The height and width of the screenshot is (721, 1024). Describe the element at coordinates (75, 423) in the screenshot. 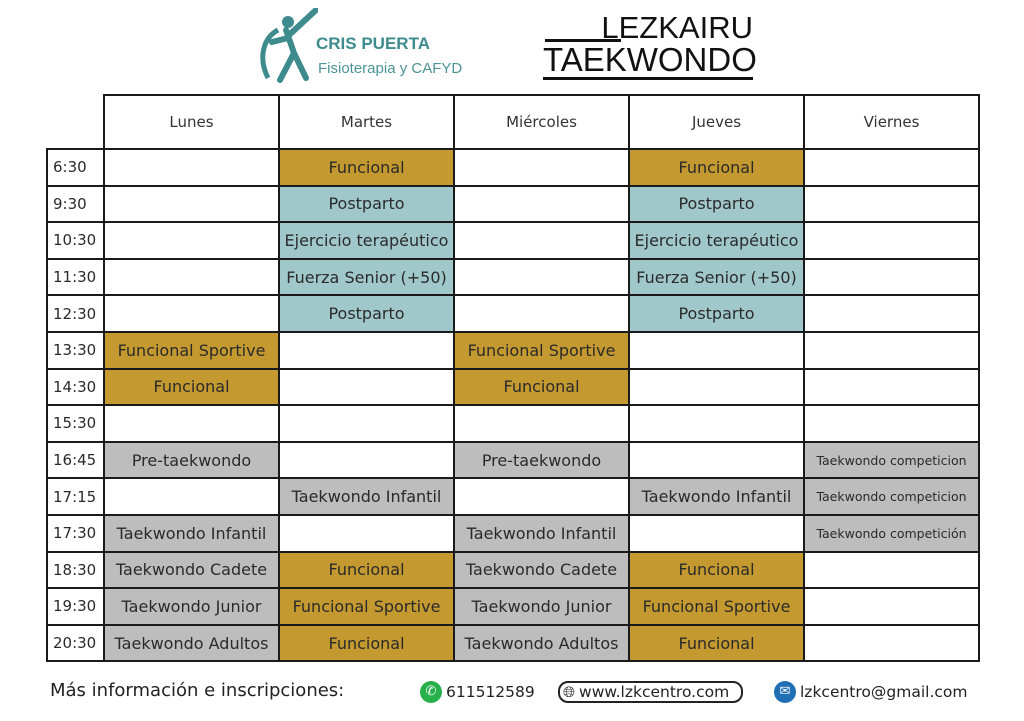

I see `time-cell: 15:30` at that location.